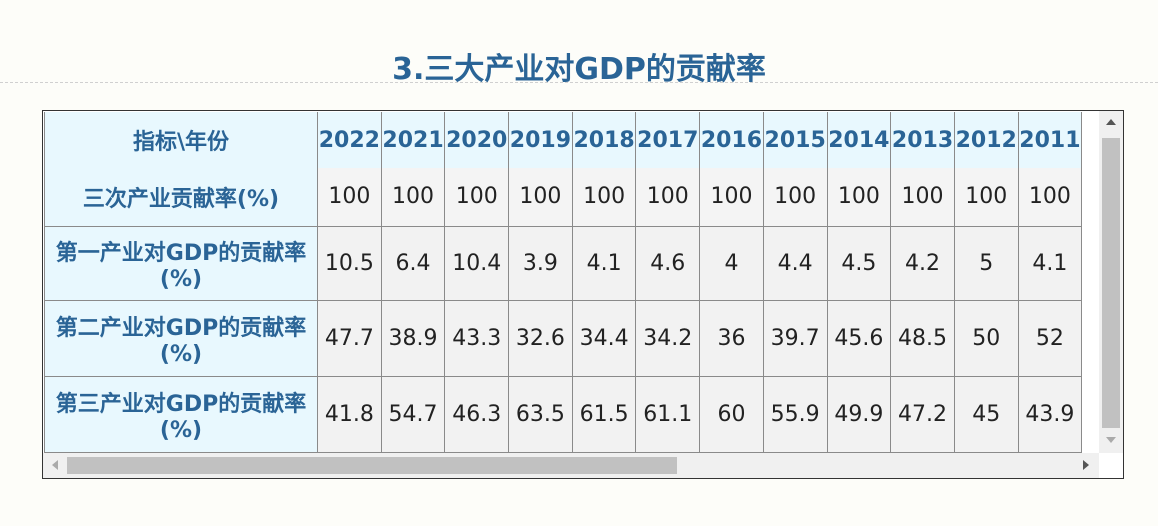 This screenshot has height=526, width=1158. I want to click on scroll-down, so click(1111, 440).